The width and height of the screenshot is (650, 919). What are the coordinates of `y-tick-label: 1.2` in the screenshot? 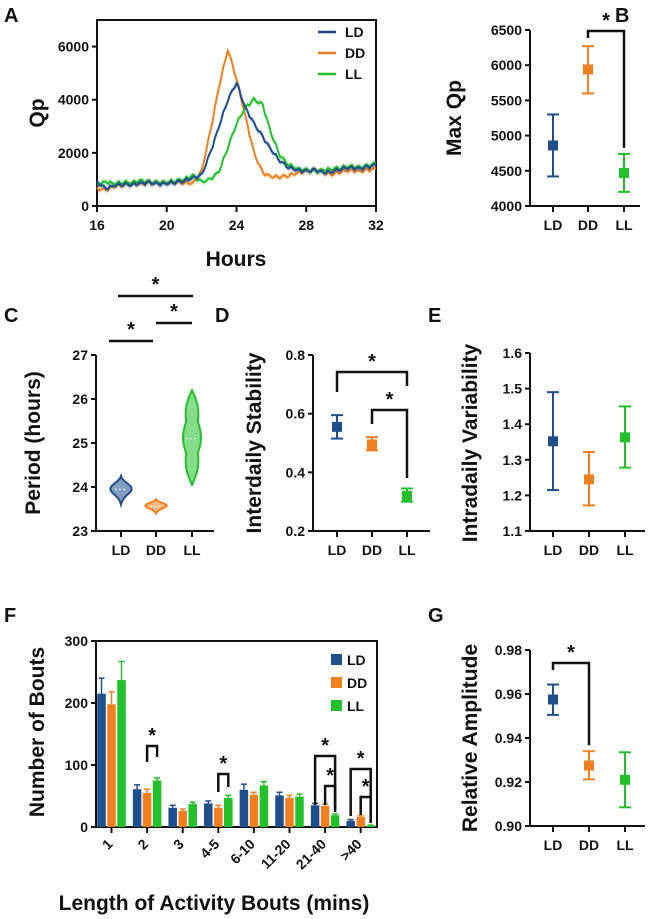 It's located at (513, 495).